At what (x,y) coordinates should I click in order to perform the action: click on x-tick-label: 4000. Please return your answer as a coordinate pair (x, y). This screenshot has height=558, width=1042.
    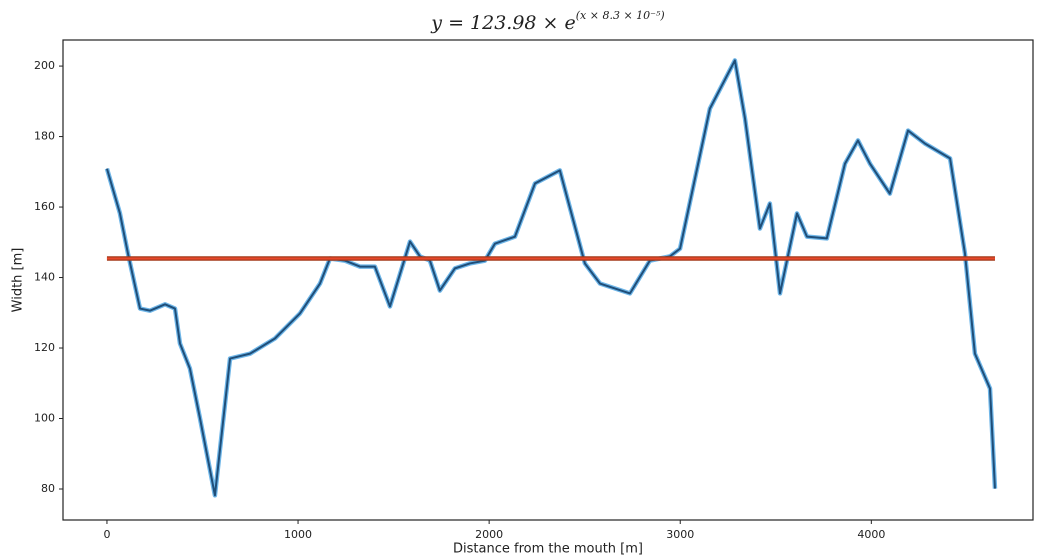
    Looking at the image, I should click on (871, 534).